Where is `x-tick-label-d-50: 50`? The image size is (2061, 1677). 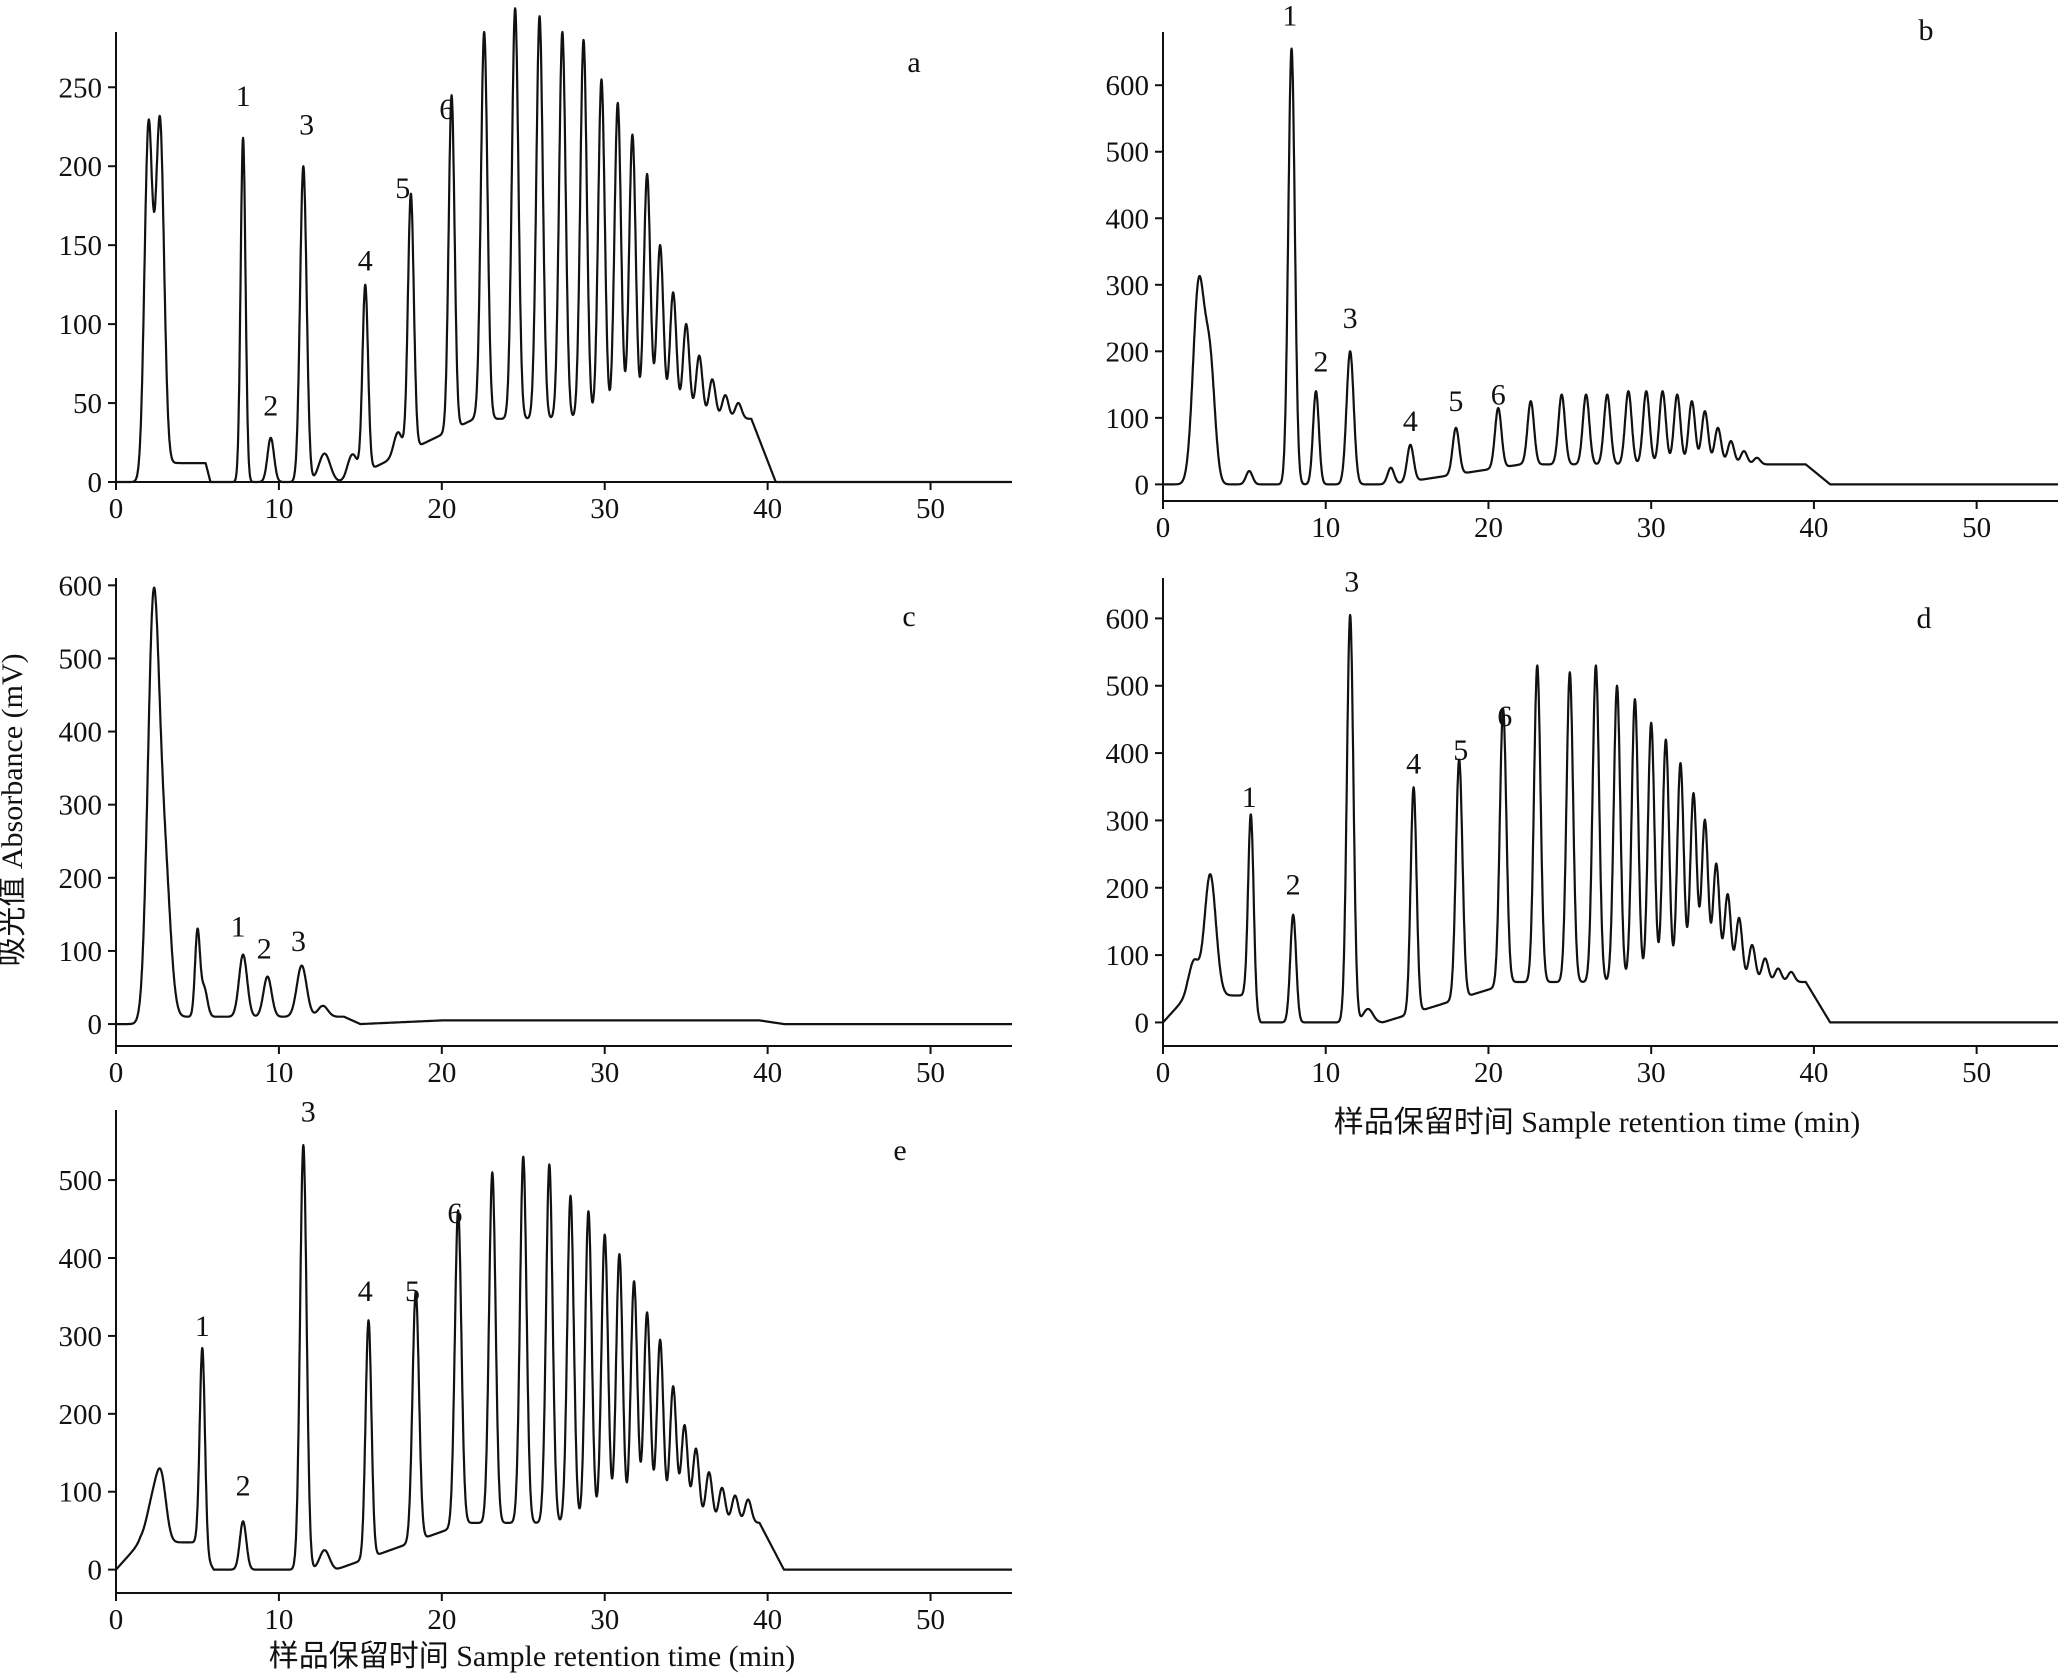
x-tick-label-d-50: 50 is located at coordinates (1976, 1073).